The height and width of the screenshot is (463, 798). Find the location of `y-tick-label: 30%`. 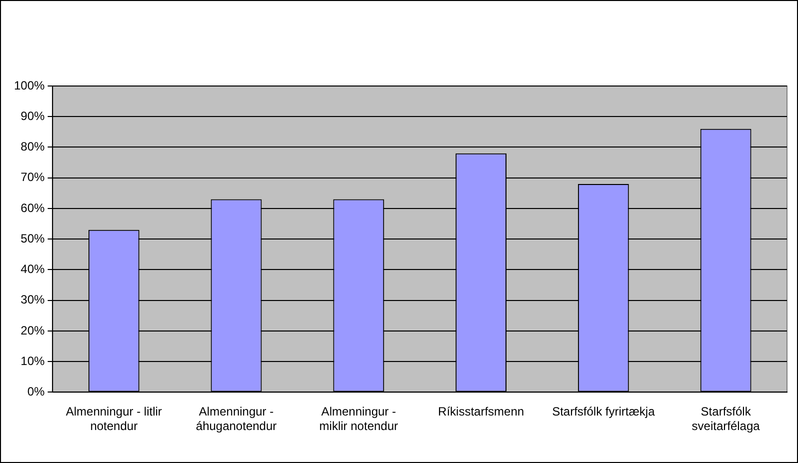

y-tick-label: 30% is located at coordinates (33, 299).